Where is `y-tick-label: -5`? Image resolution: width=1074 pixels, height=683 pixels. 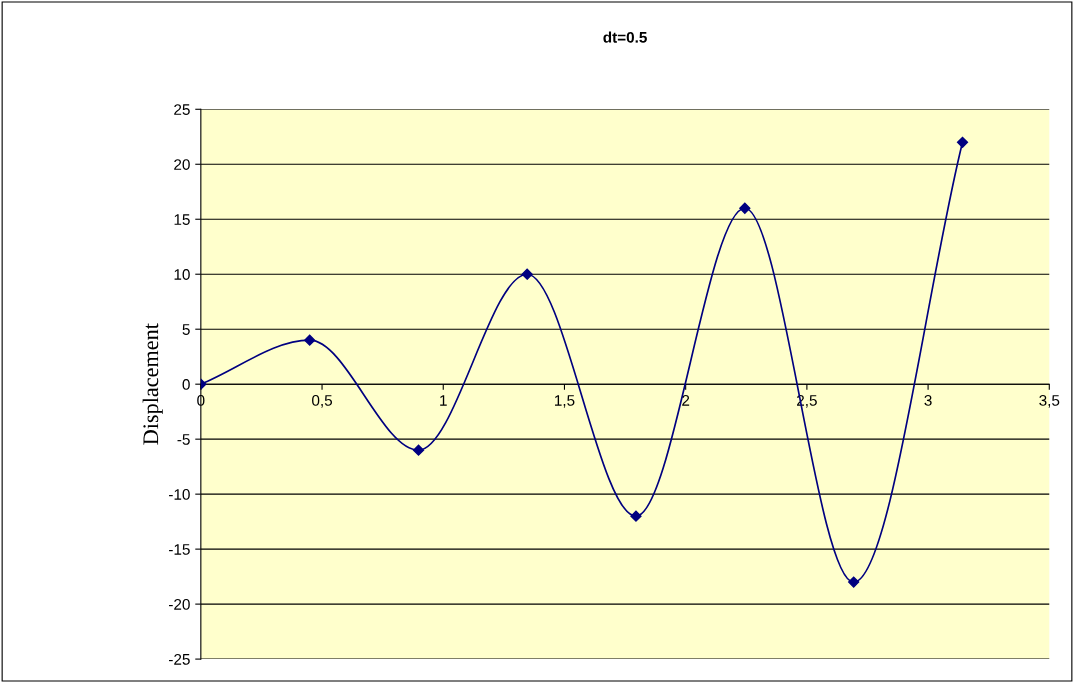 y-tick-label: -5 is located at coordinates (183, 439).